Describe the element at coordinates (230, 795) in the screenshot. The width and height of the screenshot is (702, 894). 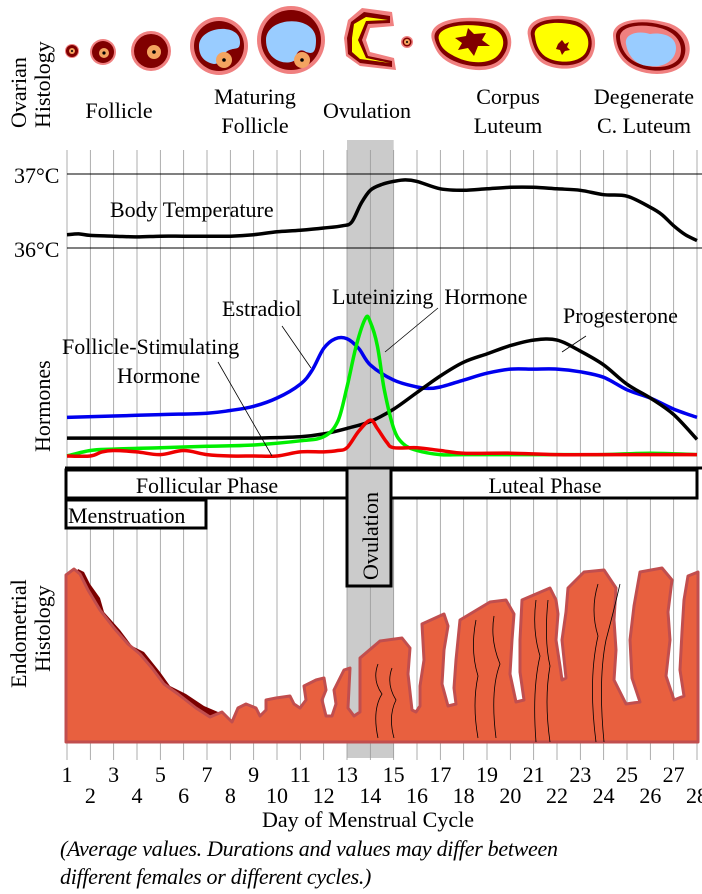
I see `x-tick-8: 8` at that location.